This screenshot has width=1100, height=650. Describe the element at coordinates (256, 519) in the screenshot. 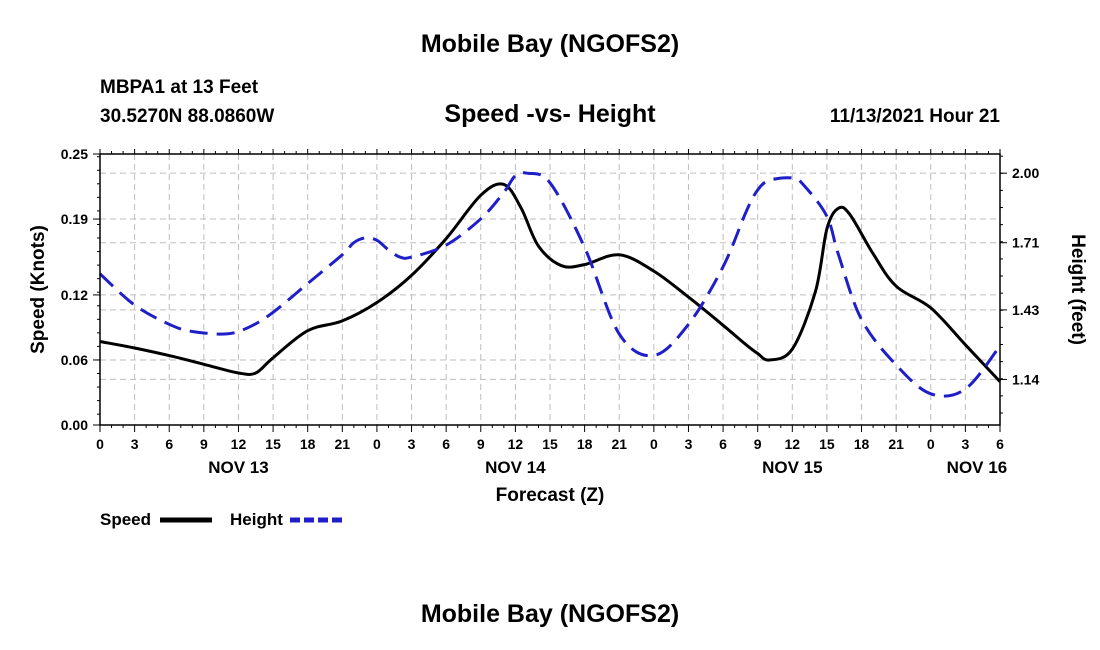

I see `legend-height-label: Height` at that location.